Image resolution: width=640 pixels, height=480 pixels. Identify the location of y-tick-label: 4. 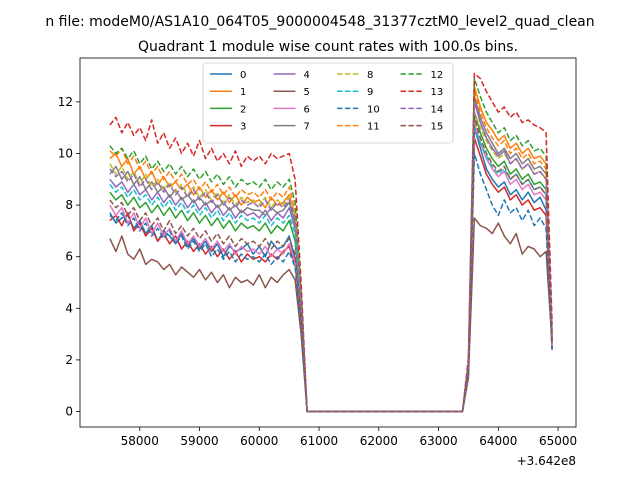
(69, 308).